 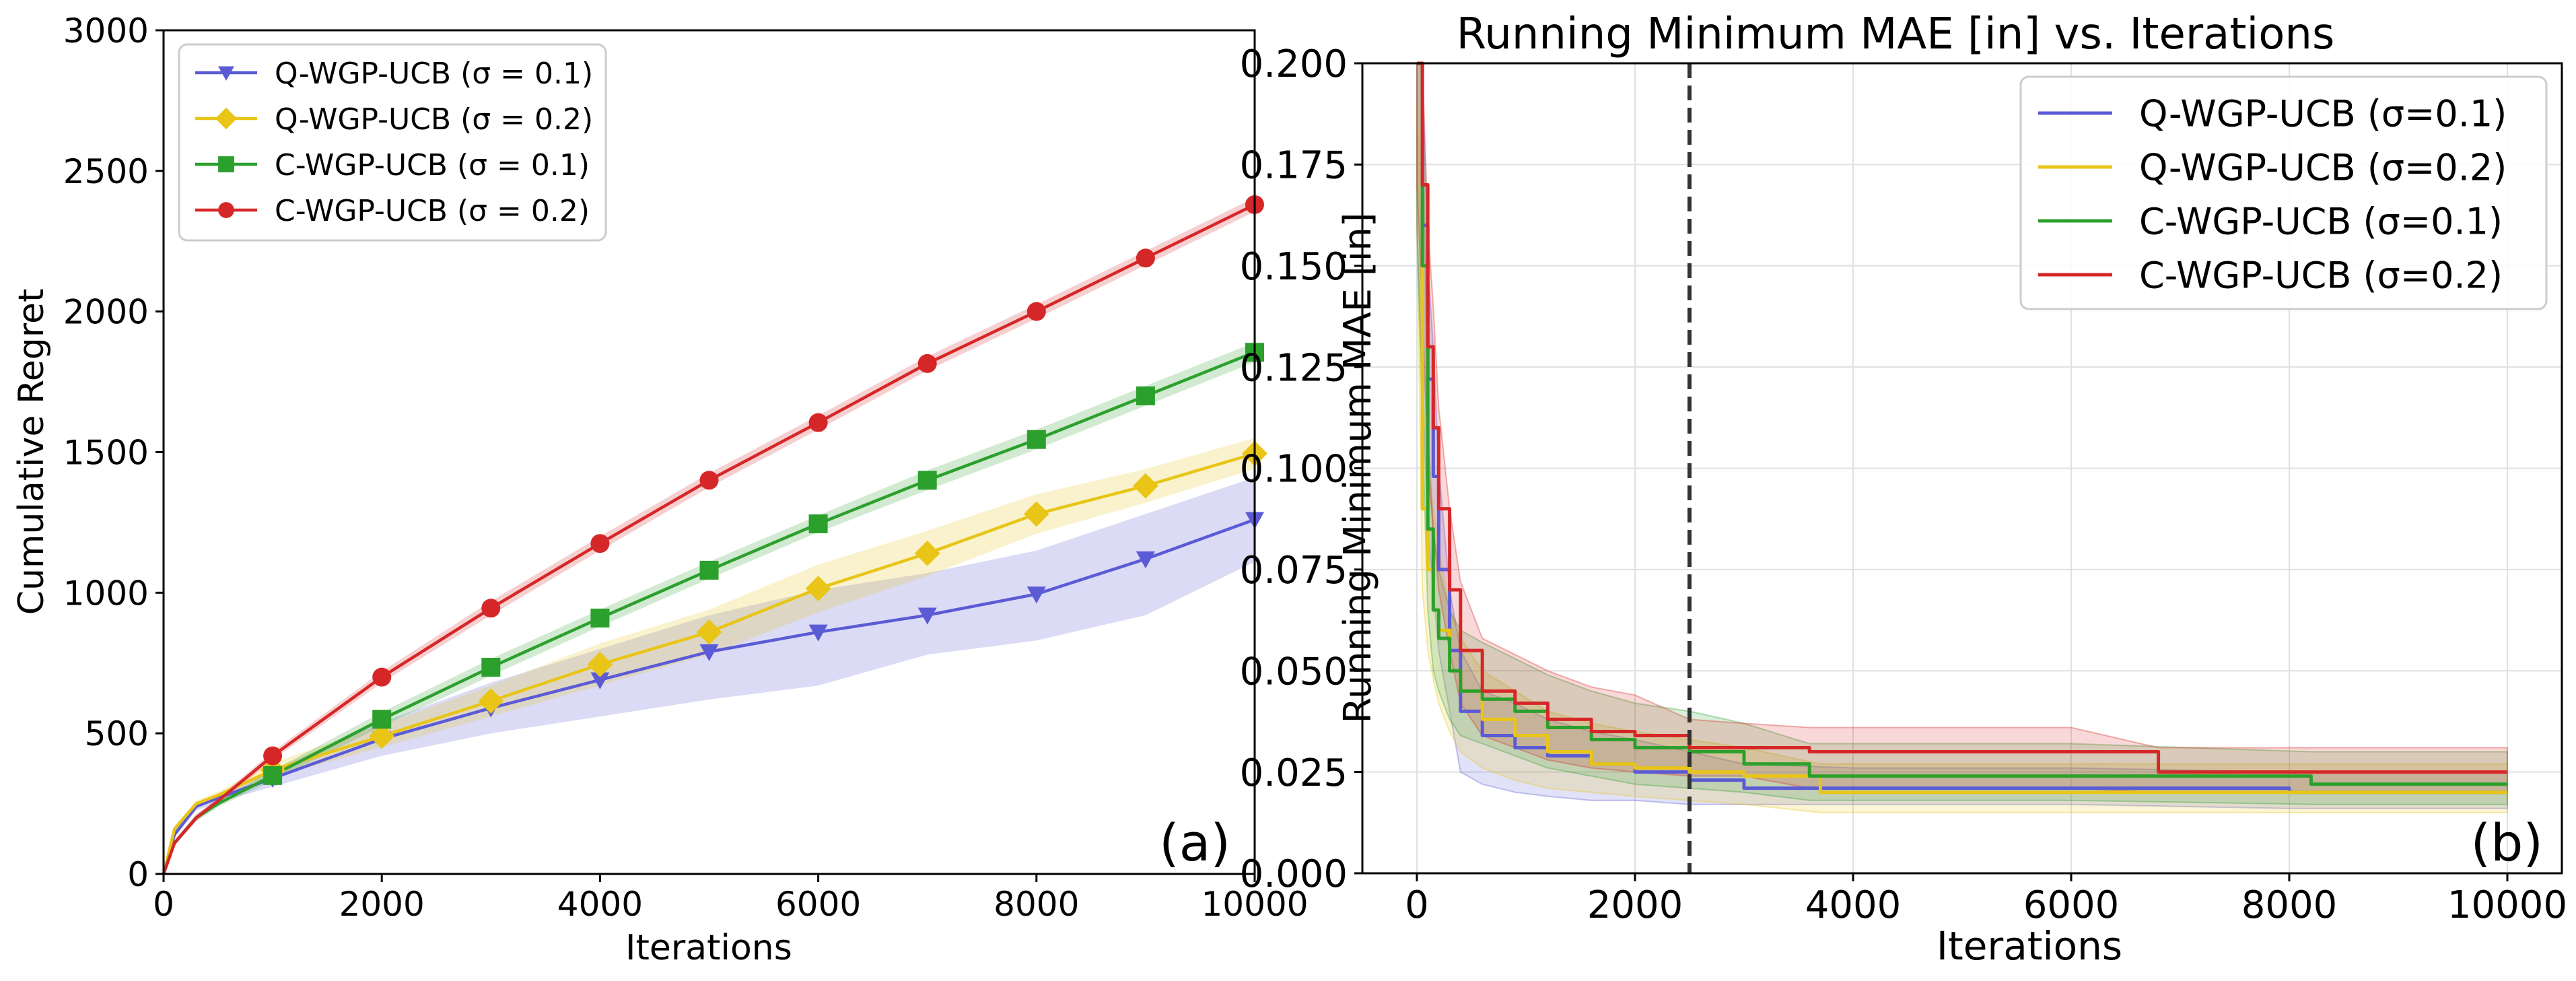 What do you see at coordinates (1294, 64) in the screenshot?
I see `chart-b-y-tick-label: 0.200` at bounding box center [1294, 64].